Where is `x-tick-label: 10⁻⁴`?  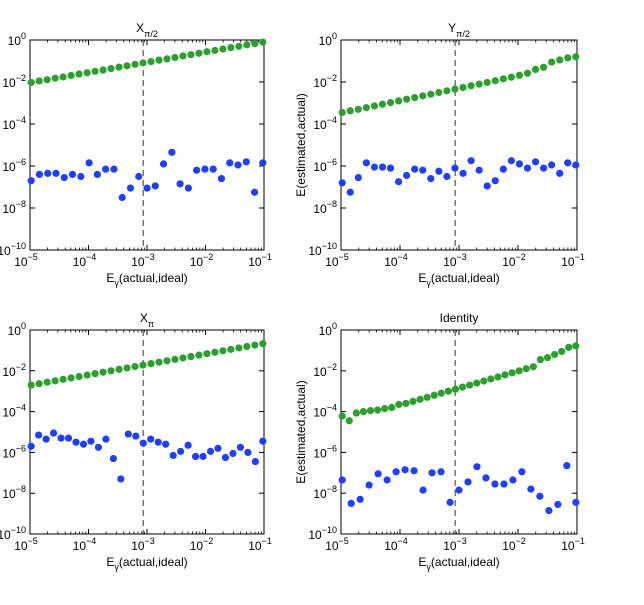 x-tick-label: 10⁻⁴ is located at coordinates (396, 260).